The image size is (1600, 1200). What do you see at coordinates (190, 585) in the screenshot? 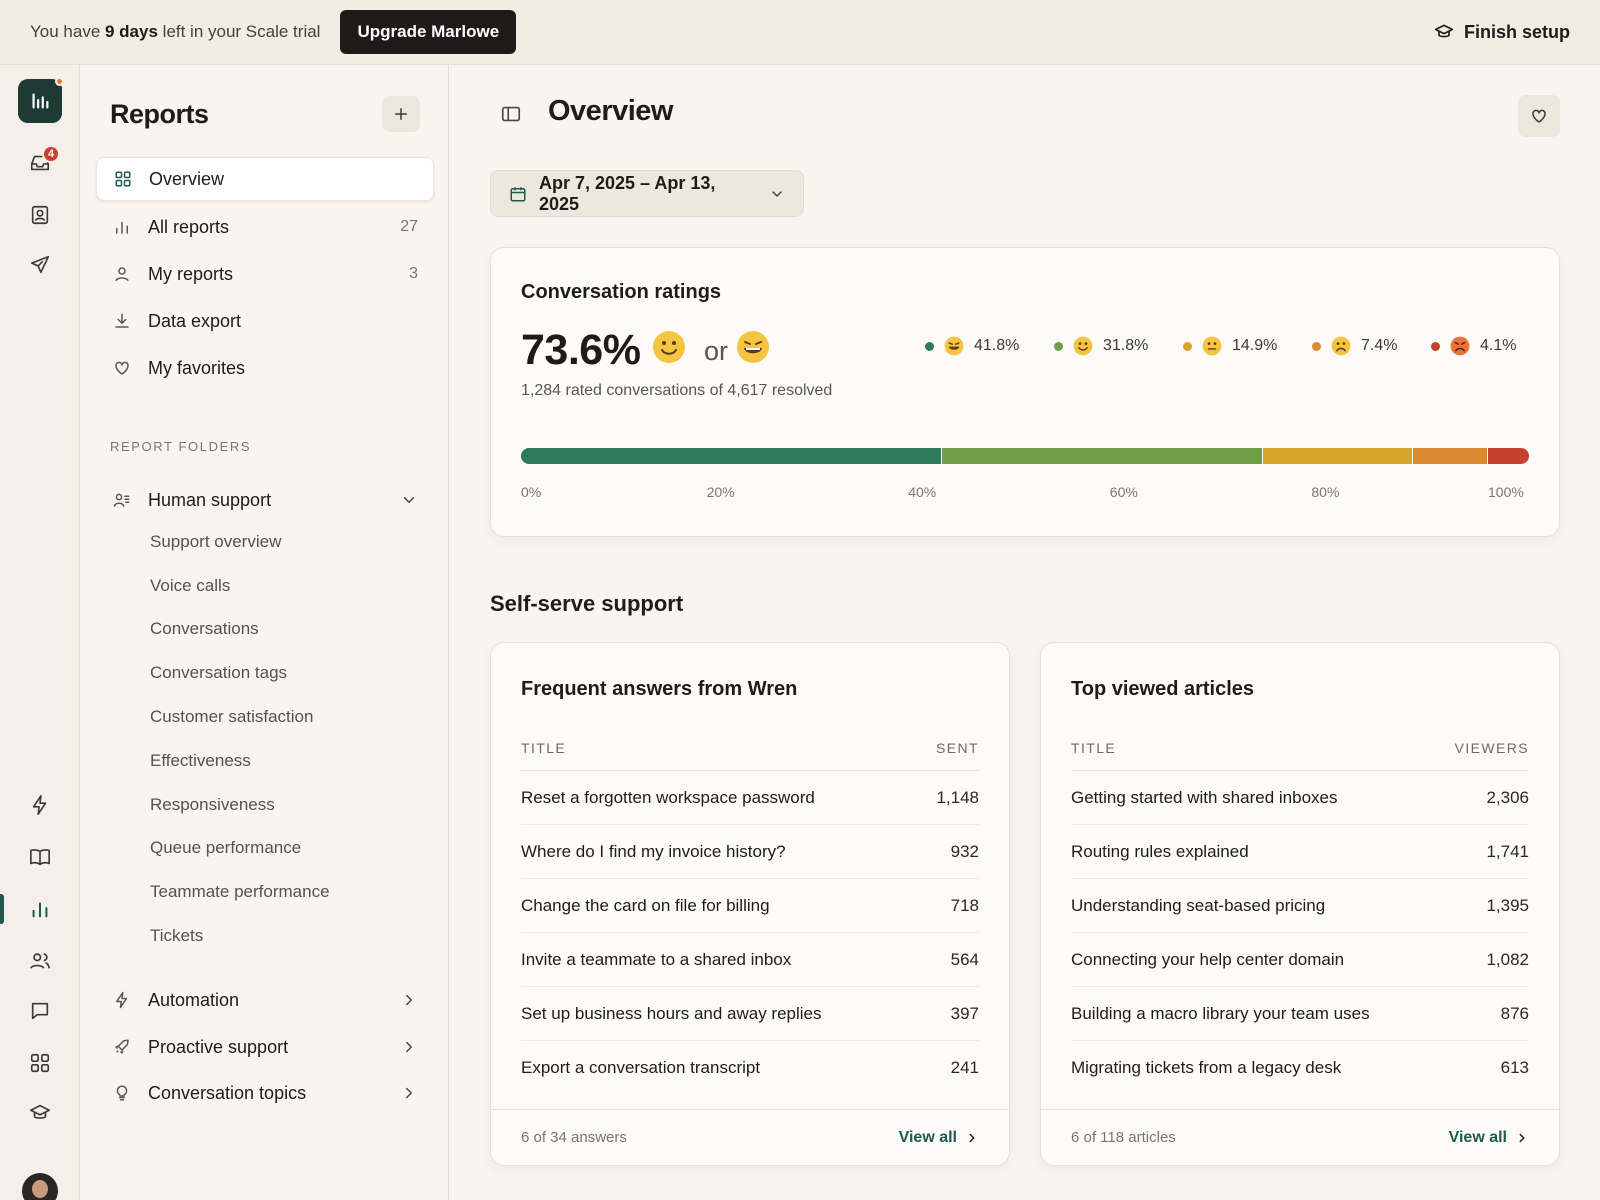
I see `subitem-voice-calls: Voice calls` at bounding box center [190, 585].